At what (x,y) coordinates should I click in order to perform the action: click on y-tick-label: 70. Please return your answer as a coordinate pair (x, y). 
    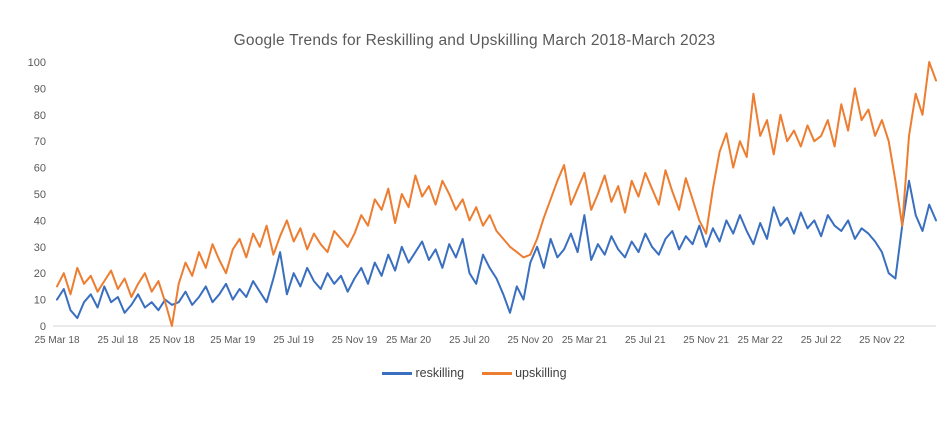
    Looking at the image, I should click on (40, 142).